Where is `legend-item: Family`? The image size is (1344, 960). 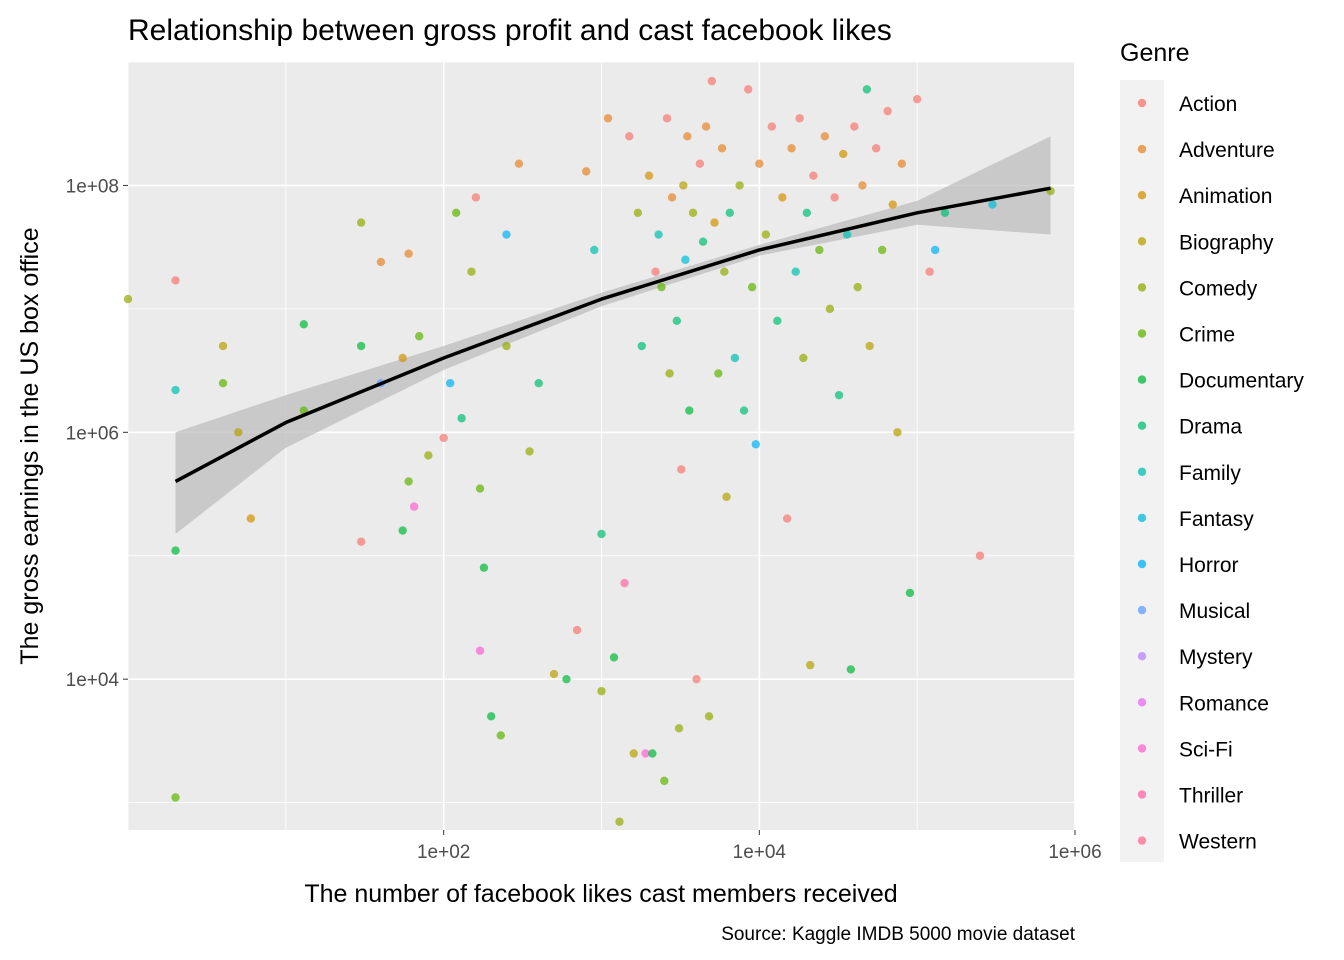
legend-item: Family is located at coordinates (1189, 473).